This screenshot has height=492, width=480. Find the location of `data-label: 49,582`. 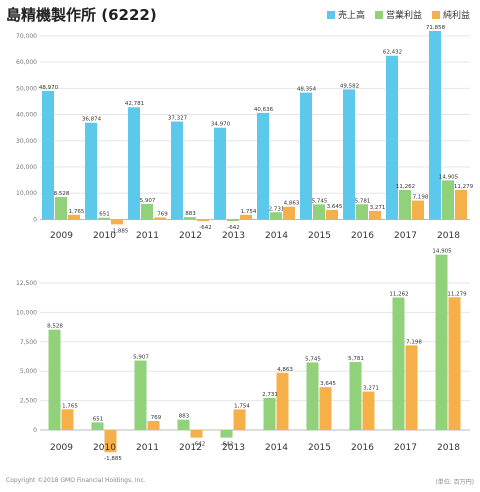

data-label: 49,582 is located at coordinates (349, 86).